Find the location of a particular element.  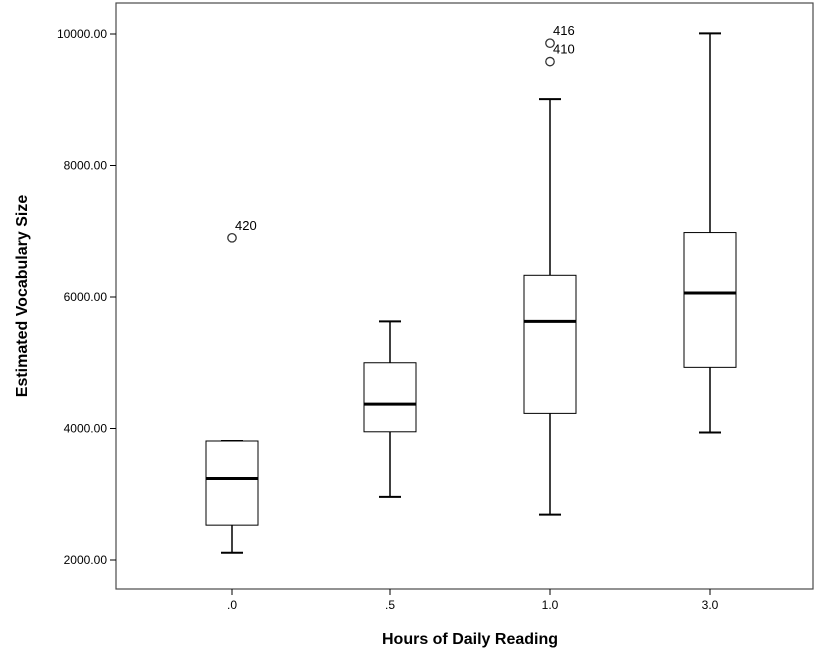

y-axis-title: Estimated Vocabulary Size is located at coordinates (22, 296).